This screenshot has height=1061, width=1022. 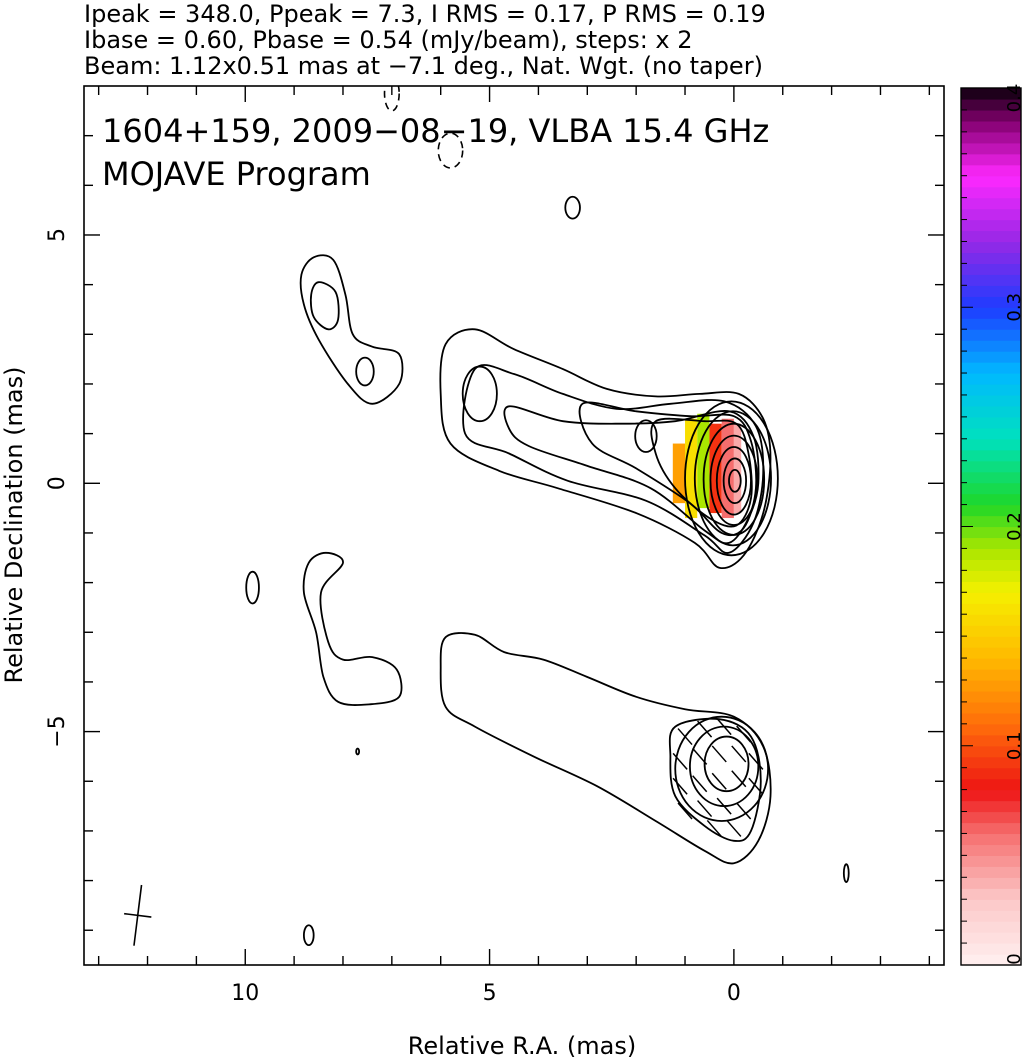 What do you see at coordinates (734, 993) in the screenshot?
I see `x-tick-label: 0` at bounding box center [734, 993].